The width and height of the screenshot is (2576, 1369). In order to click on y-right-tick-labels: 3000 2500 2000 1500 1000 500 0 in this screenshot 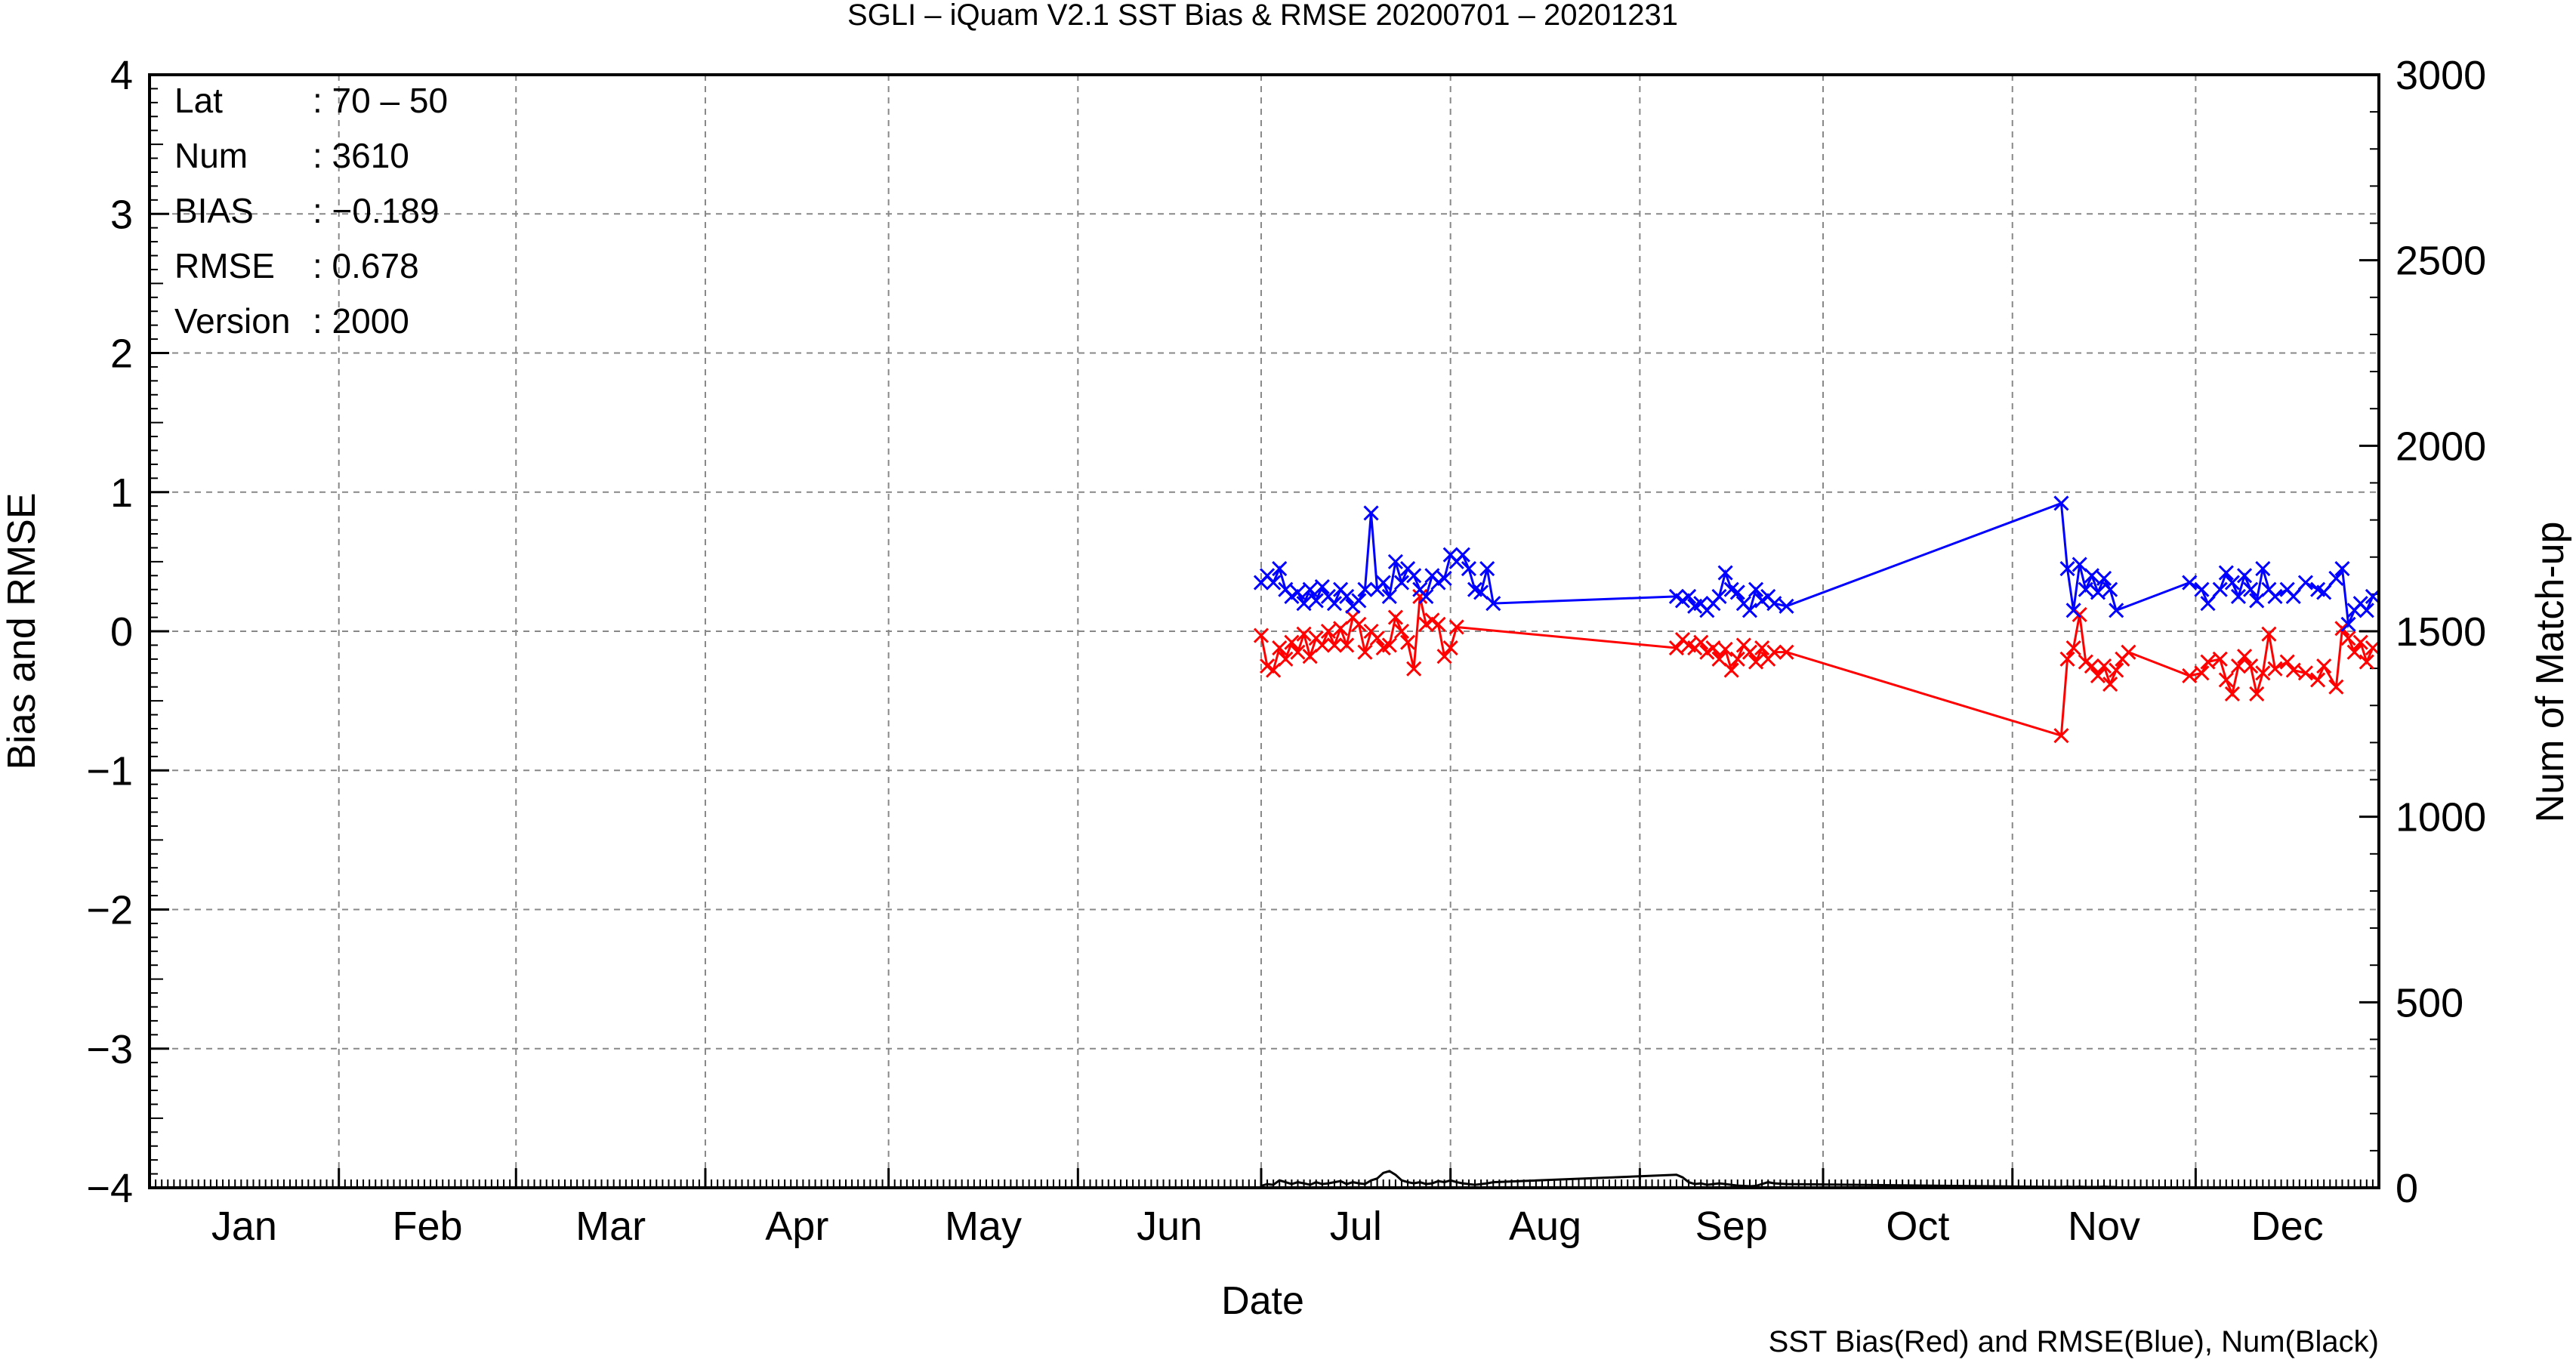, I will do `click(2441, 632)`.